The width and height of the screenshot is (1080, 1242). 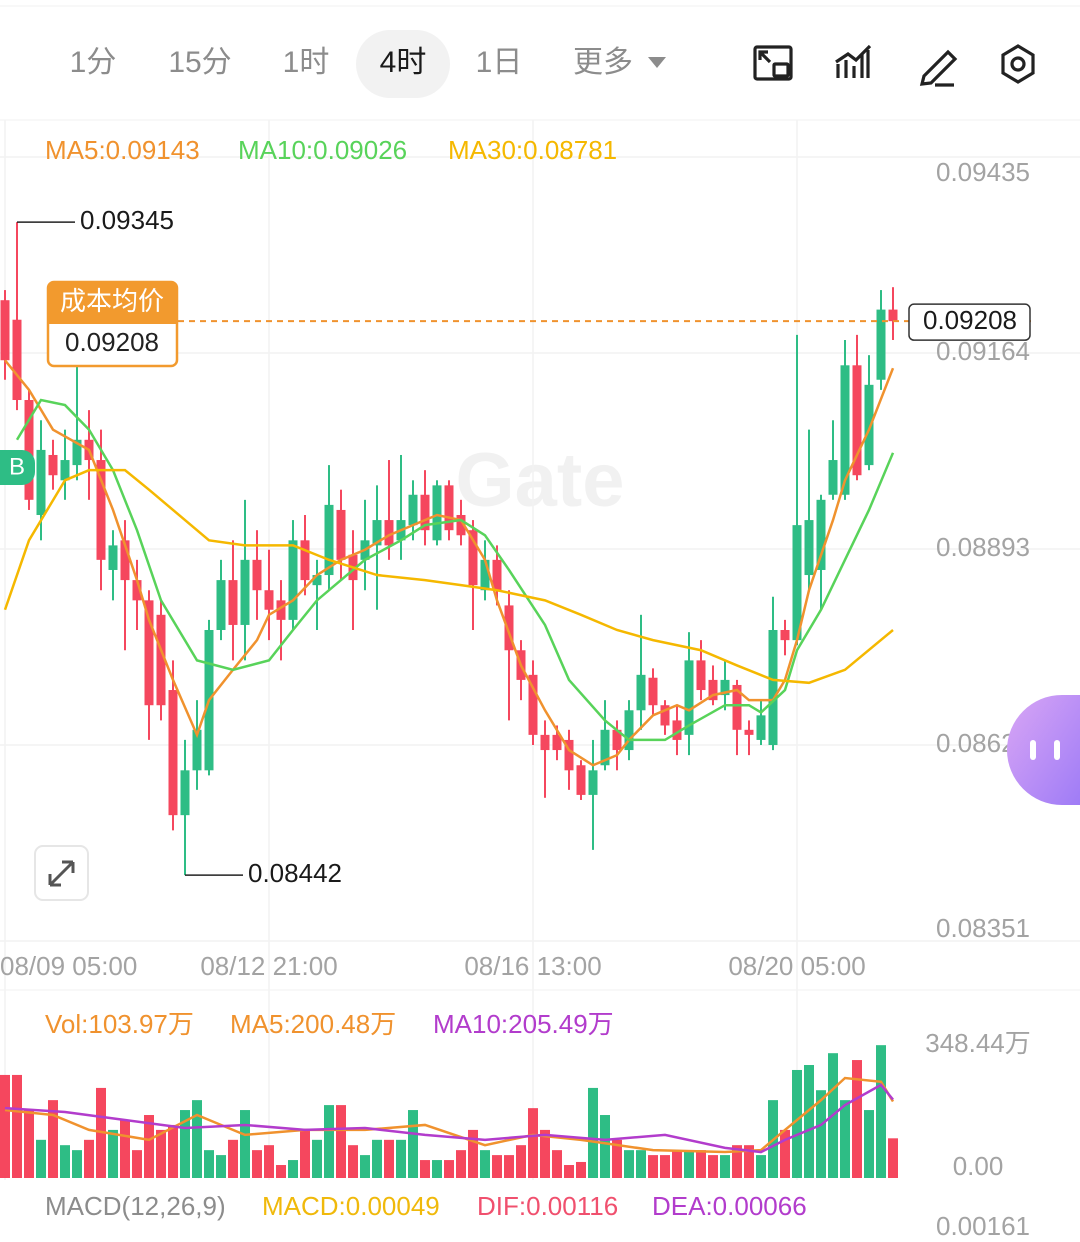 What do you see at coordinates (199, 62) in the screenshot?
I see `tab: 15分` at bounding box center [199, 62].